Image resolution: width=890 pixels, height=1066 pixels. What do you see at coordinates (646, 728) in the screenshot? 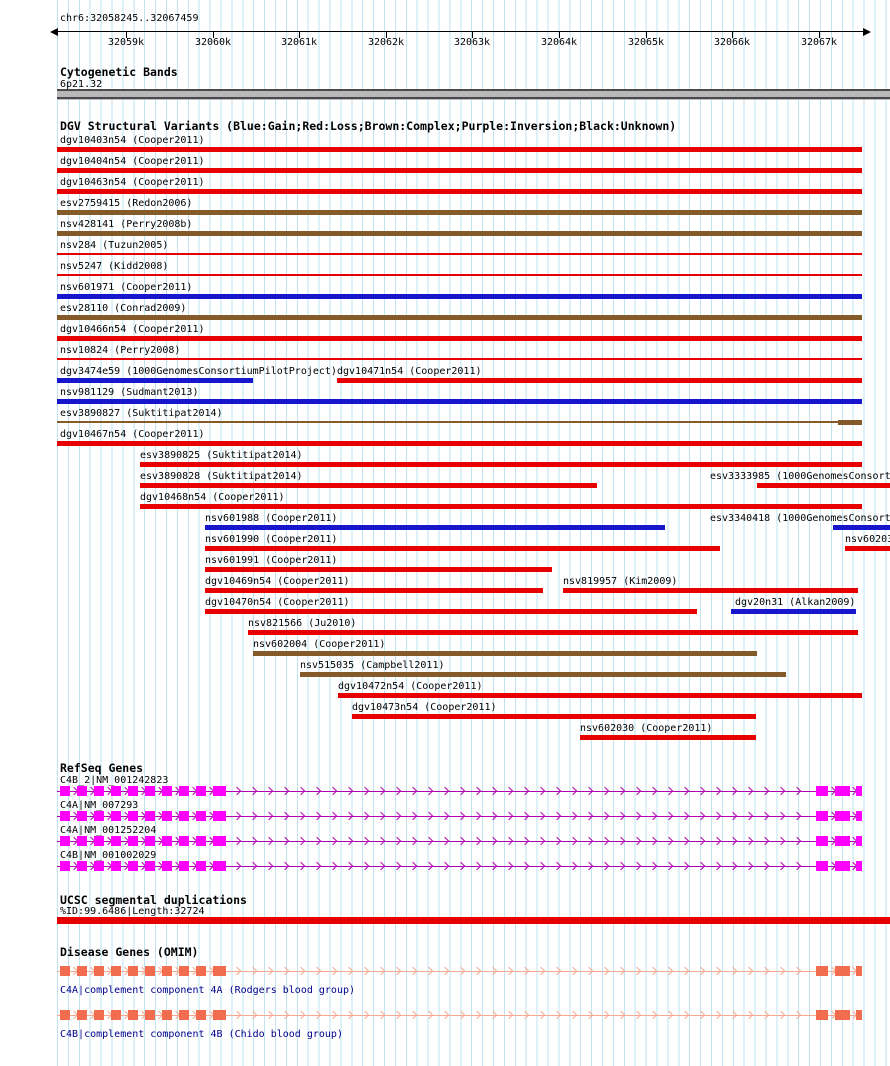
I see `variant-label: nsv602030 (Cooper2011)` at bounding box center [646, 728].